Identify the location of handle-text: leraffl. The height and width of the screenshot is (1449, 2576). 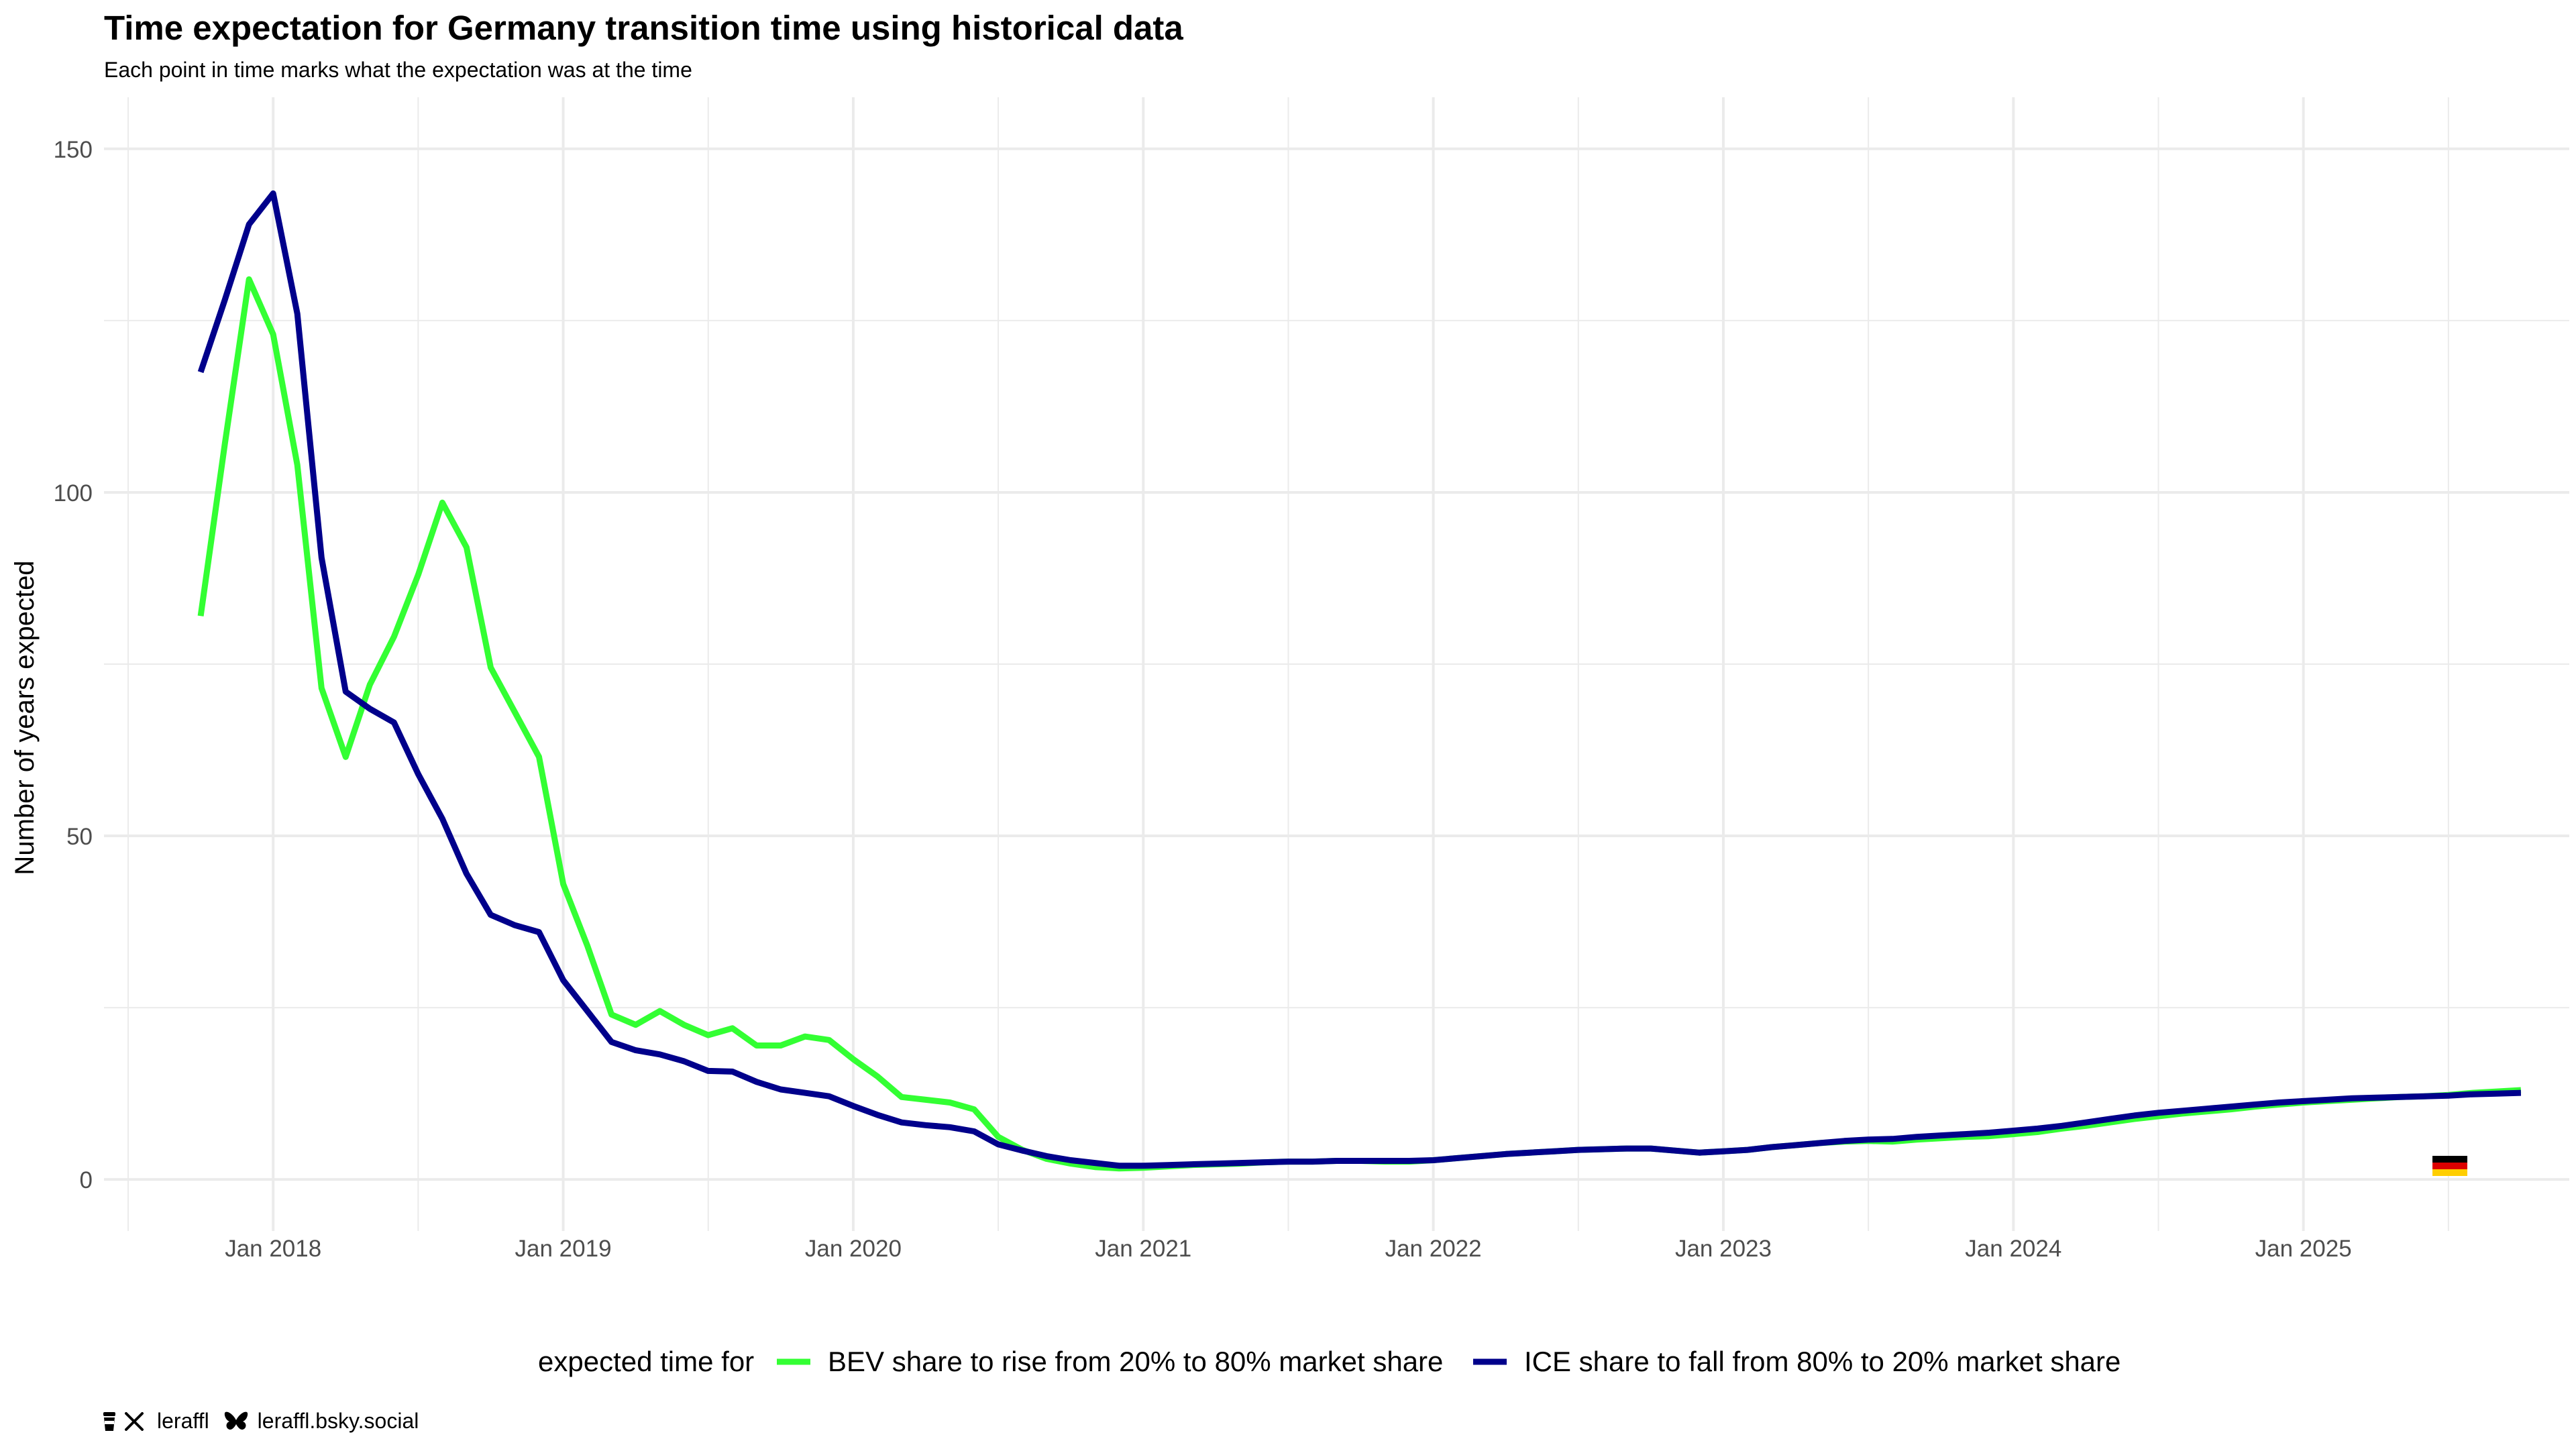
(183, 1421).